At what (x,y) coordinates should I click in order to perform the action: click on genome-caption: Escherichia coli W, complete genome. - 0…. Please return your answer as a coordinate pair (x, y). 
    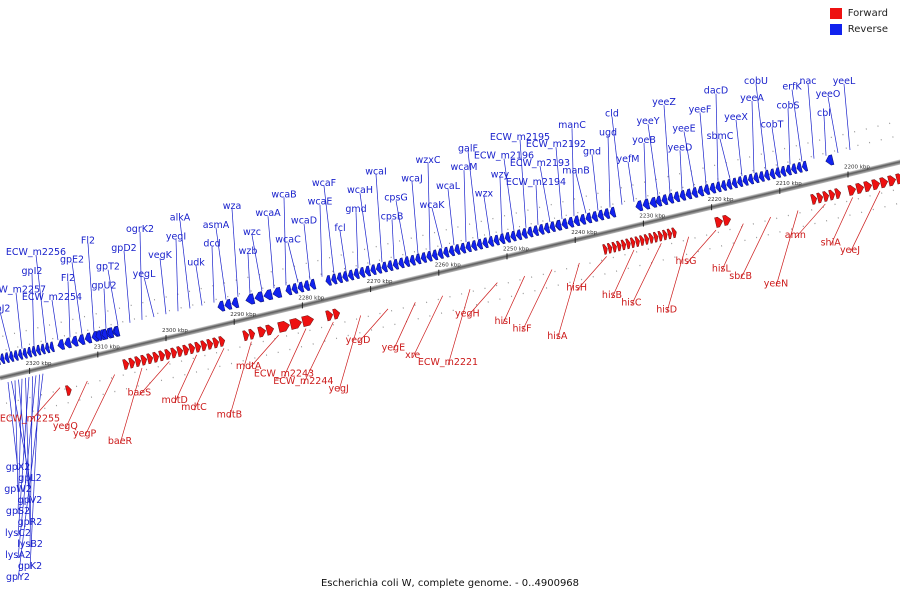
    Looking at the image, I should click on (450, 583).